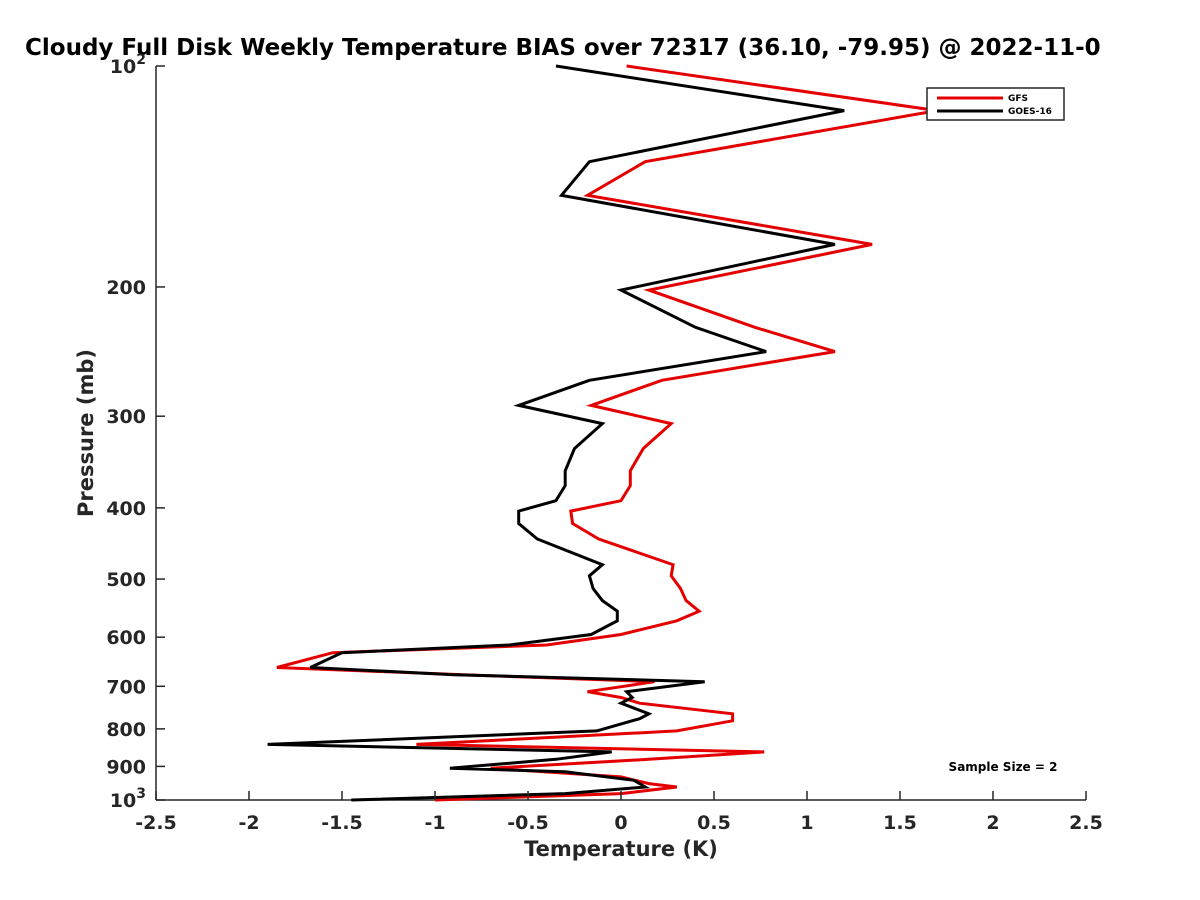  What do you see at coordinates (621, 849) in the screenshot?
I see `x-axis-label: Temperature (K)` at bounding box center [621, 849].